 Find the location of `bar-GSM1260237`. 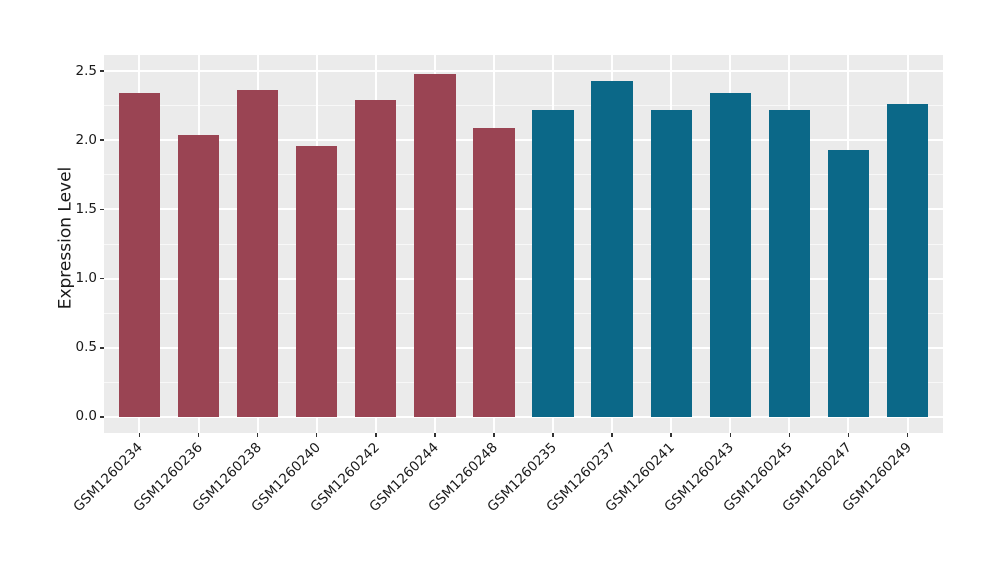

bar-GSM1260237 is located at coordinates (612, 248).